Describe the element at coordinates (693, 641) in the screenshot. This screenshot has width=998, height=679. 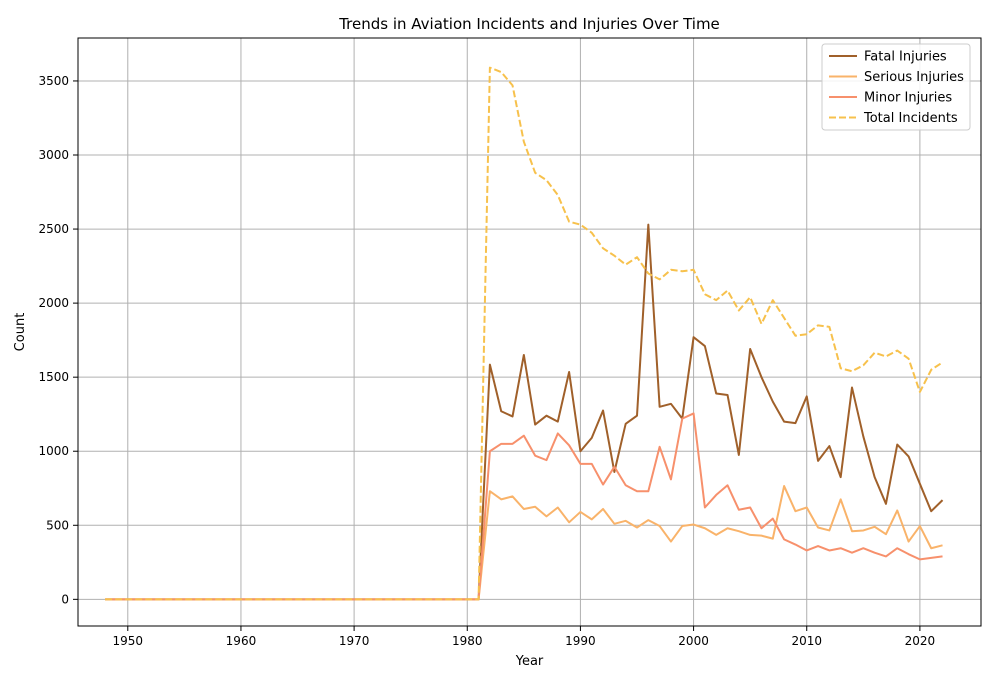
I see `x-tick-label: 2000` at that location.